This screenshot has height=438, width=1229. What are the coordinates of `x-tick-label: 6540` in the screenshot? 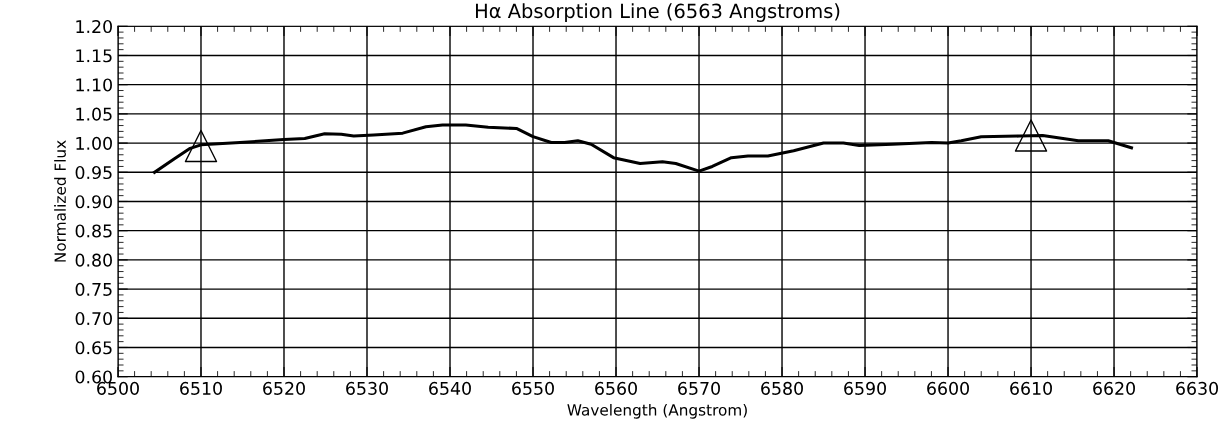 It's located at (450, 388).